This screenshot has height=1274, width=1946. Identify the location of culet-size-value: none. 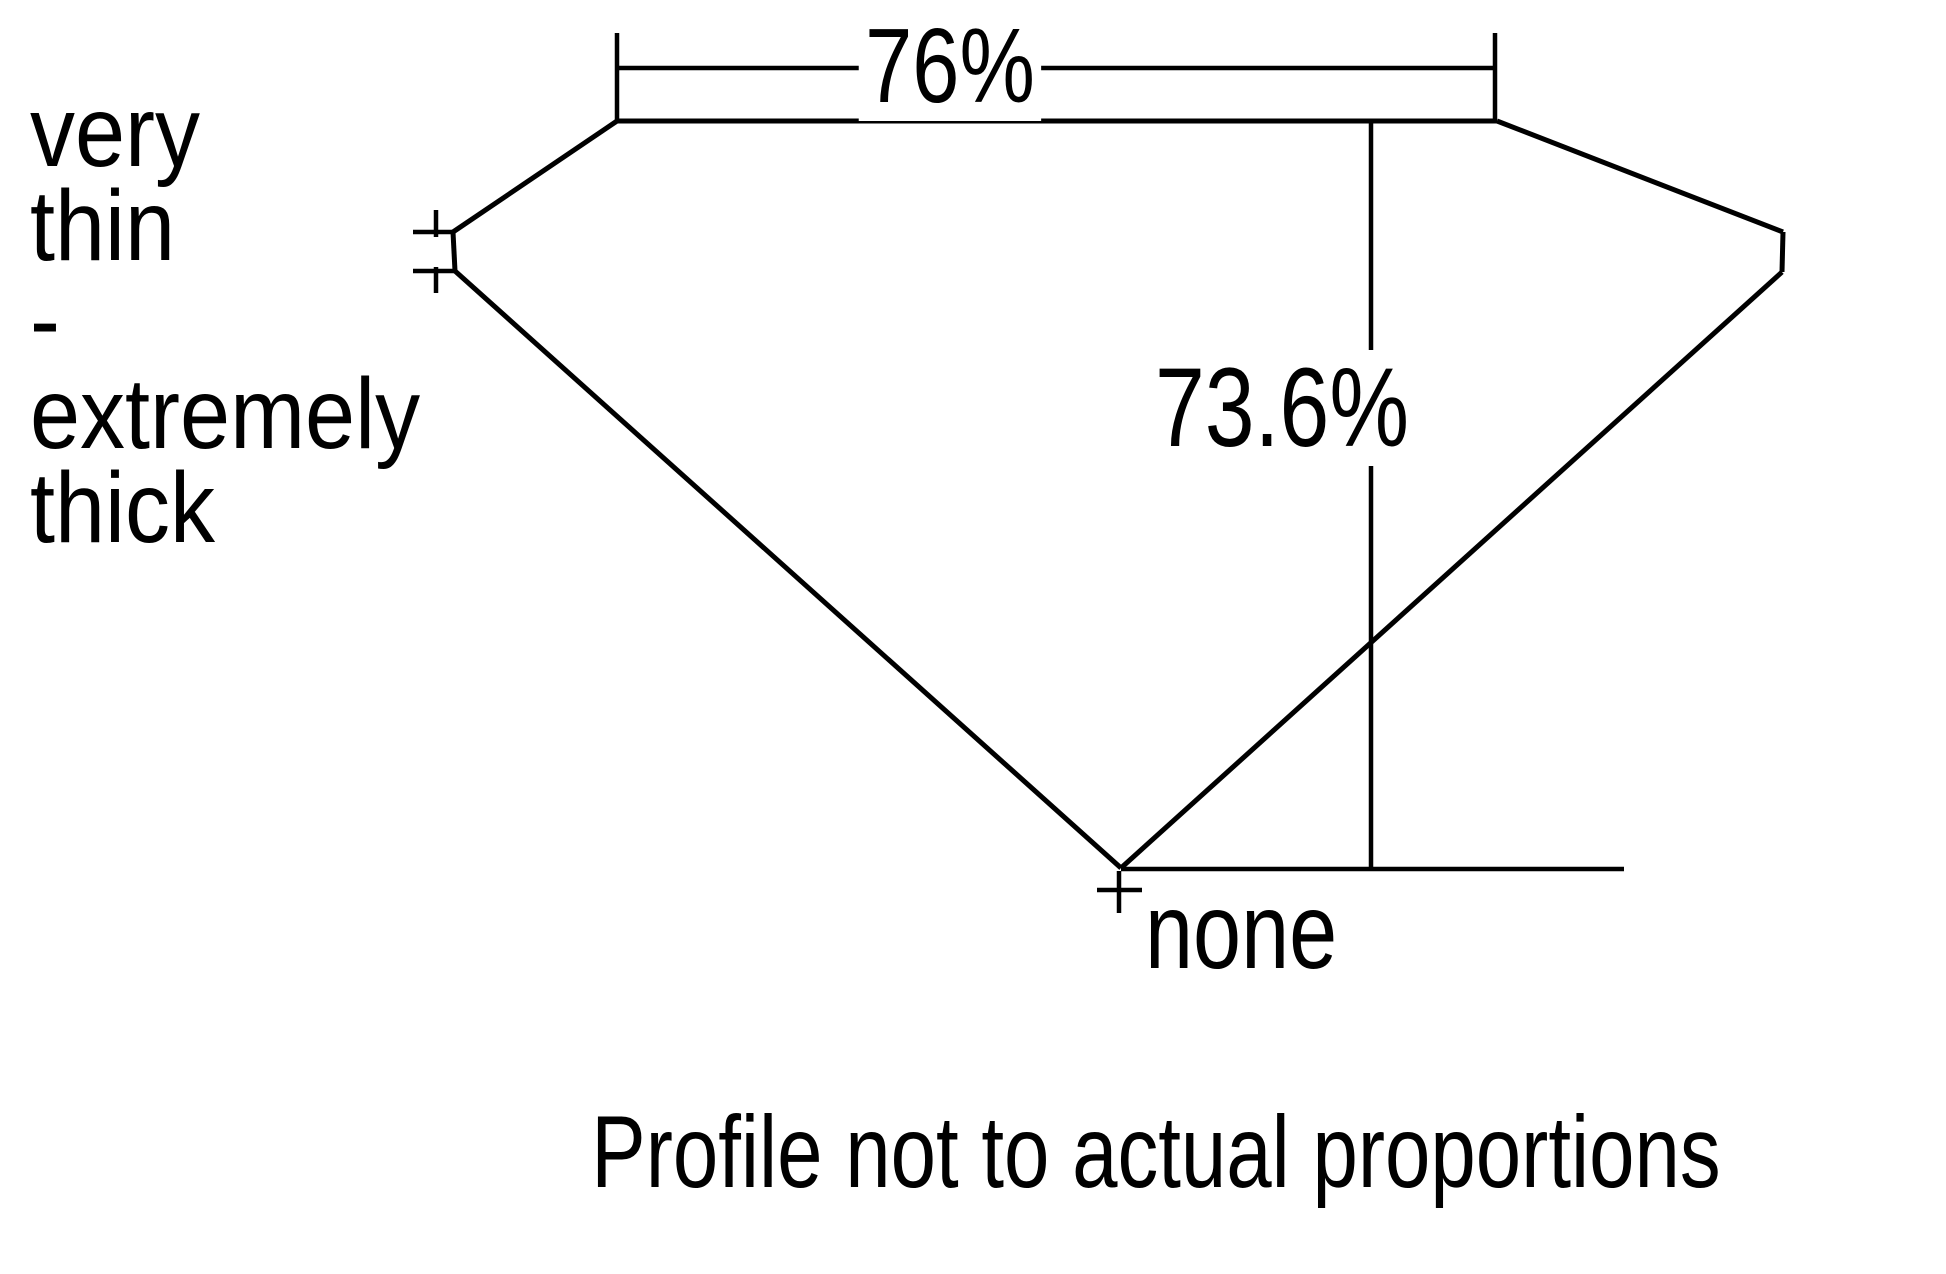
(1241, 930).